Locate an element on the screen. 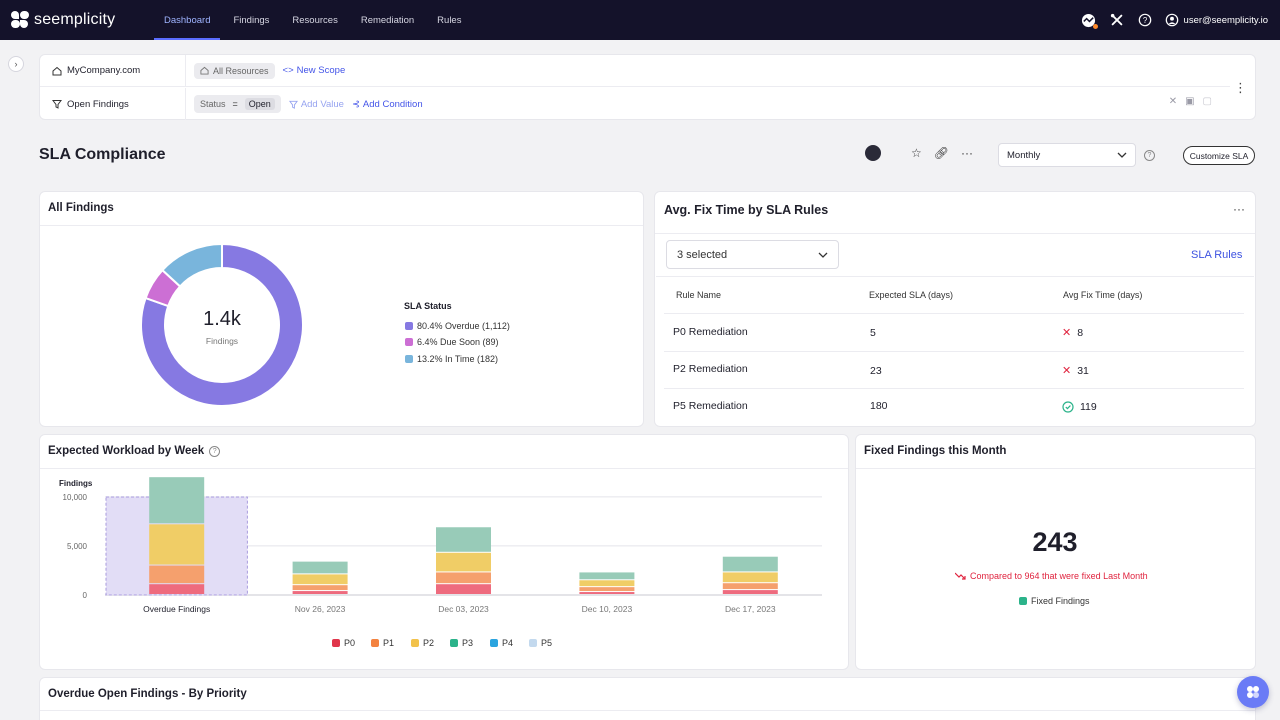  on-time-clock-icon is located at coordinates (1068, 407).